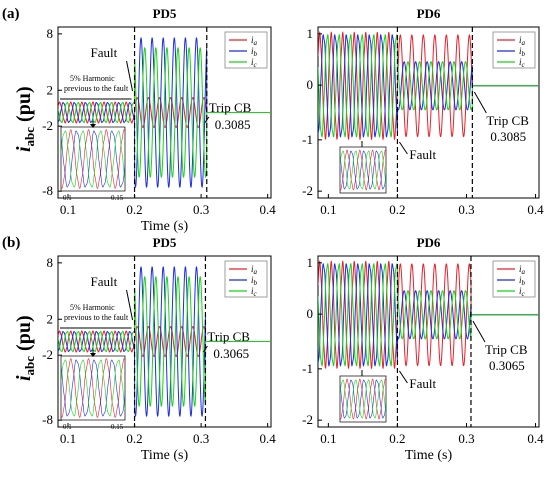 Image resolution: width=550 pixels, height=477 pixels. What do you see at coordinates (67, 198) in the screenshot?
I see `inset-tick-label: 0.1` at bounding box center [67, 198].